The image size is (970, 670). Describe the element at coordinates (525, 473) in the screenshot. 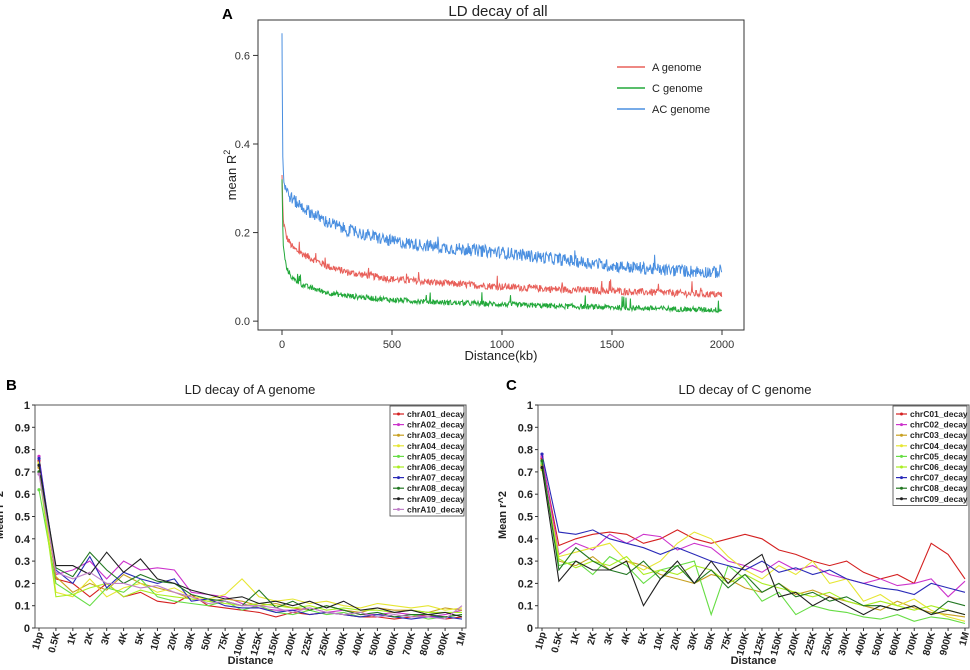

I see `y-tick-label-c: 0.7` at that location.